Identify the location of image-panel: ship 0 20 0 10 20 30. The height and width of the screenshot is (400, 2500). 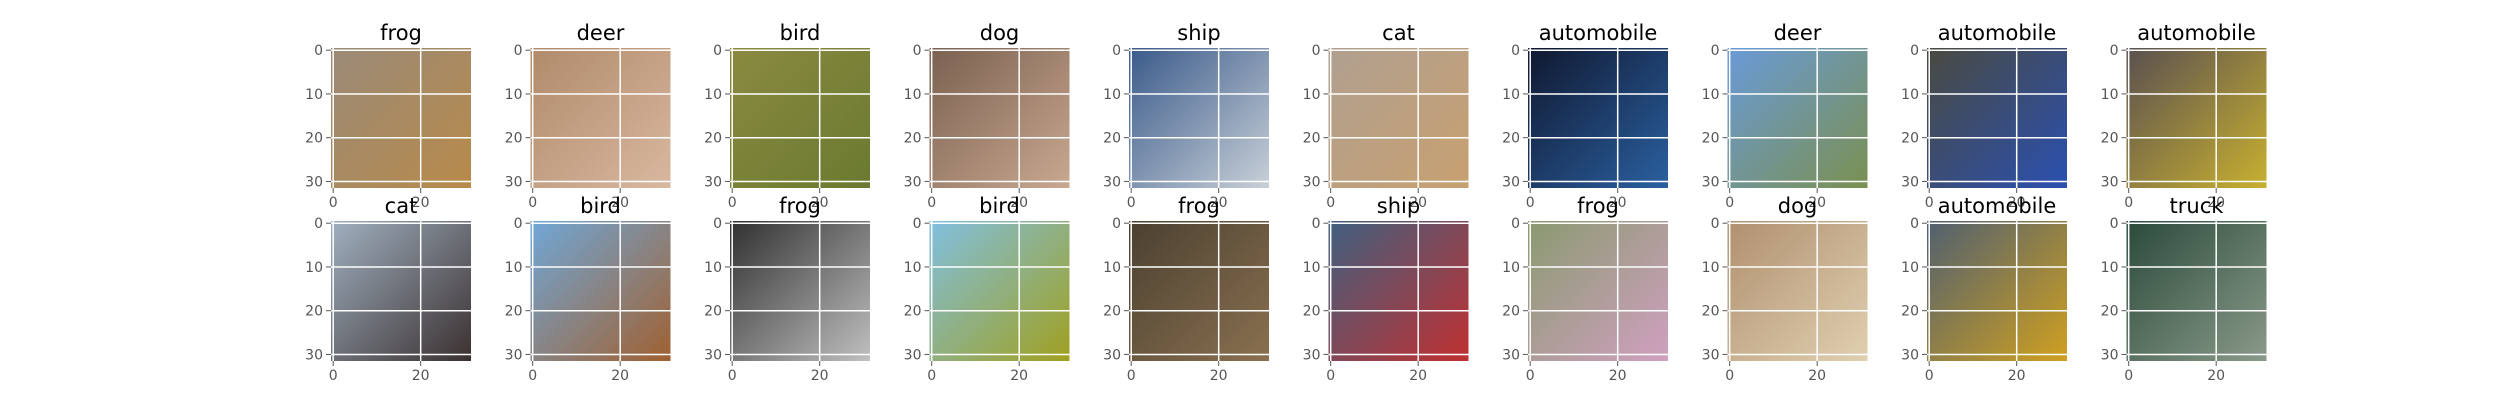
(1386, 289).